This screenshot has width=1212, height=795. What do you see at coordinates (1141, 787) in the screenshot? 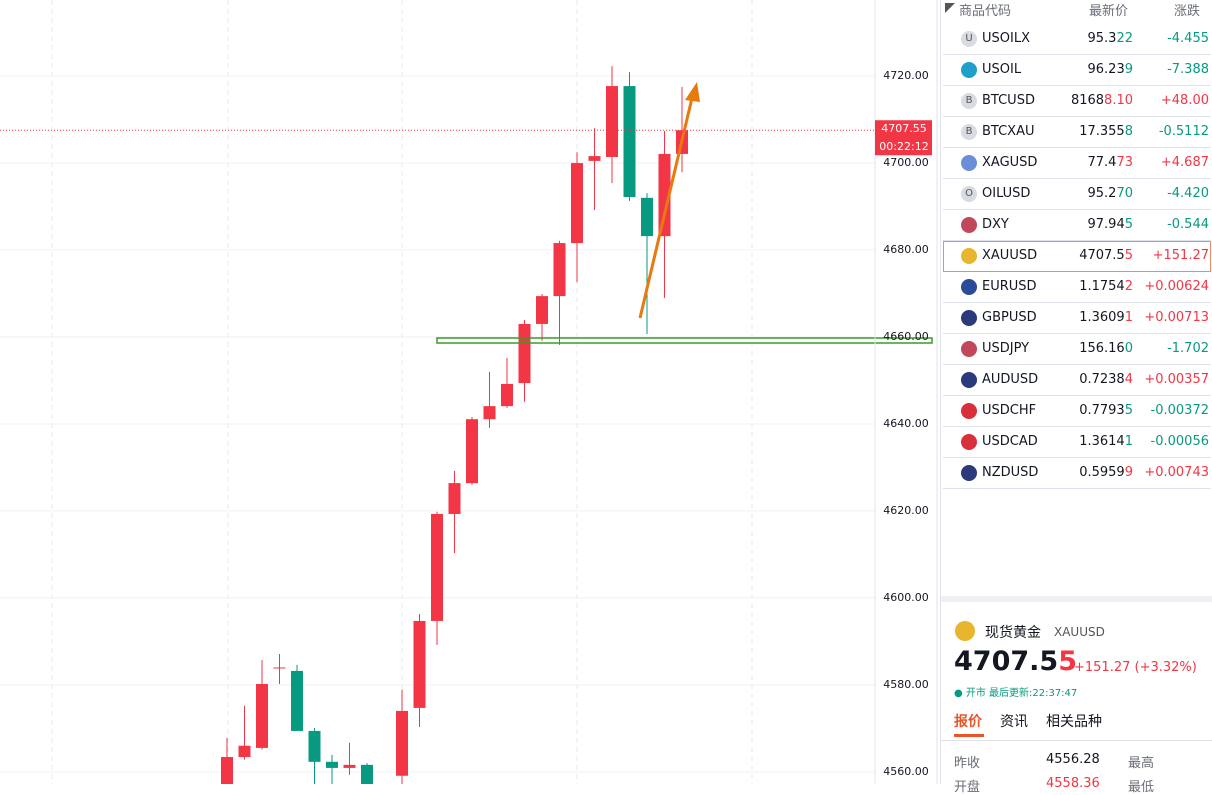
I see `stat-cell: 最低` at bounding box center [1141, 787].